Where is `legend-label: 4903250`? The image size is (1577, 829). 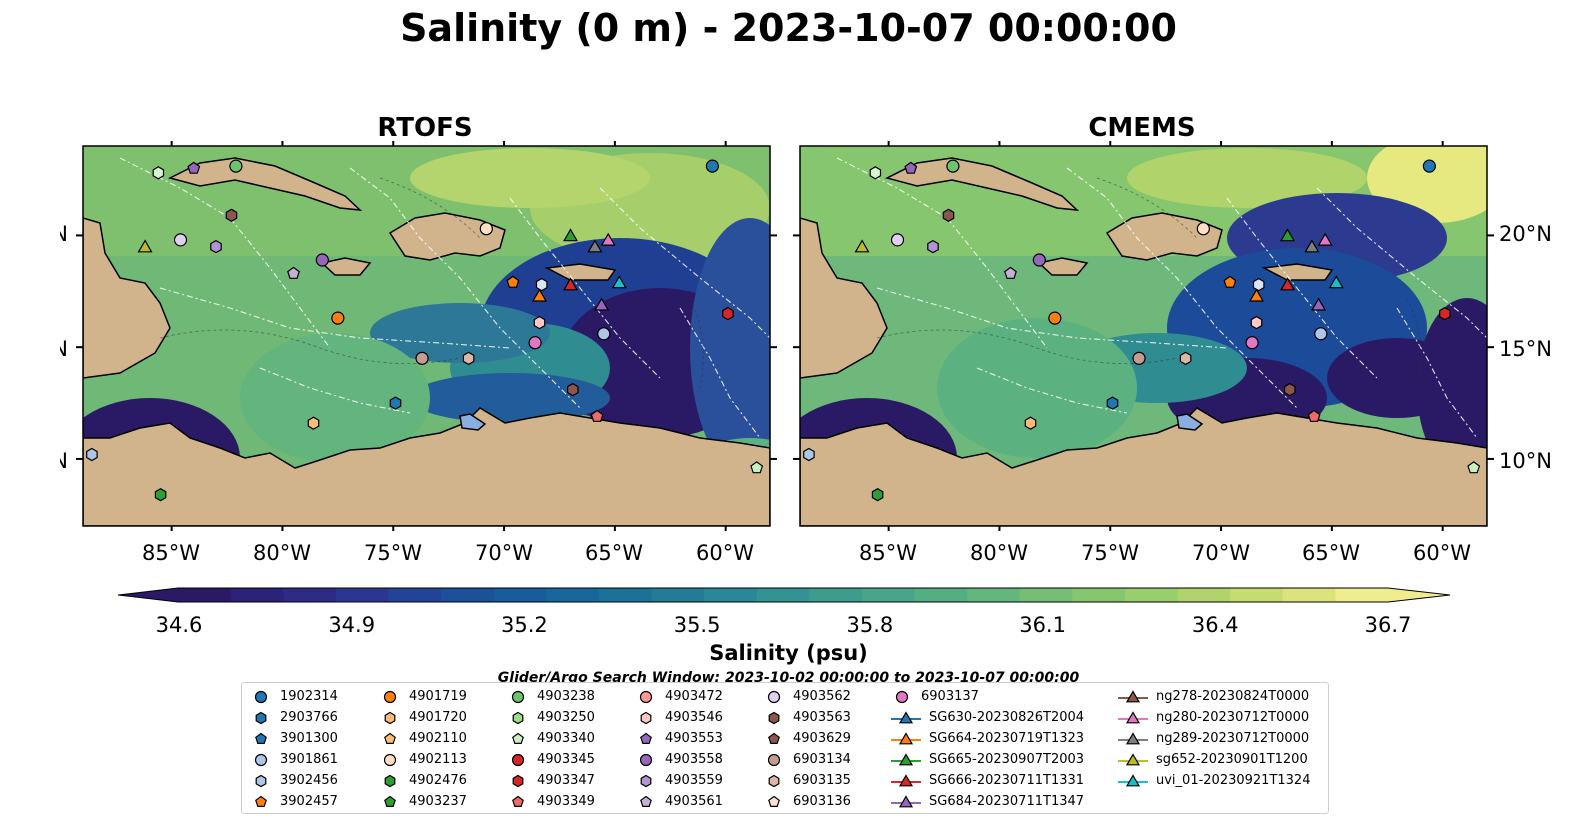
legend-label: 4903250 is located at coordinates (566, 717).